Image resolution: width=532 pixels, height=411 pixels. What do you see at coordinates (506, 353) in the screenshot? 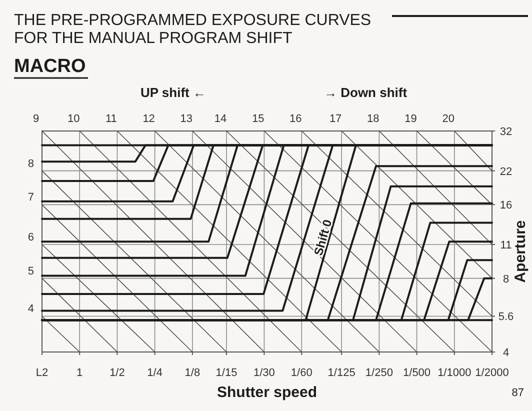
I see `y-tick-label: 4` at bounding box center [506, 353].